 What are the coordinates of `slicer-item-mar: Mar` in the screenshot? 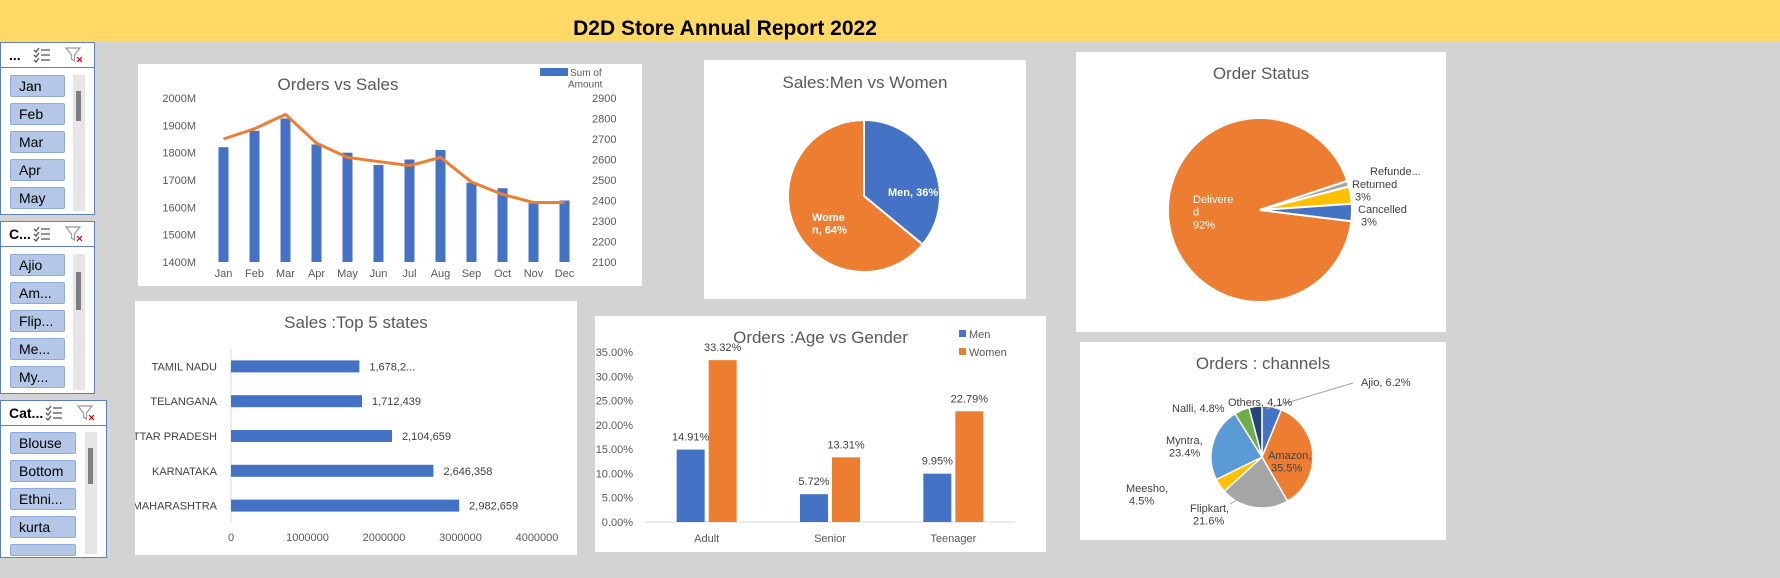 It's located at (37, 142).